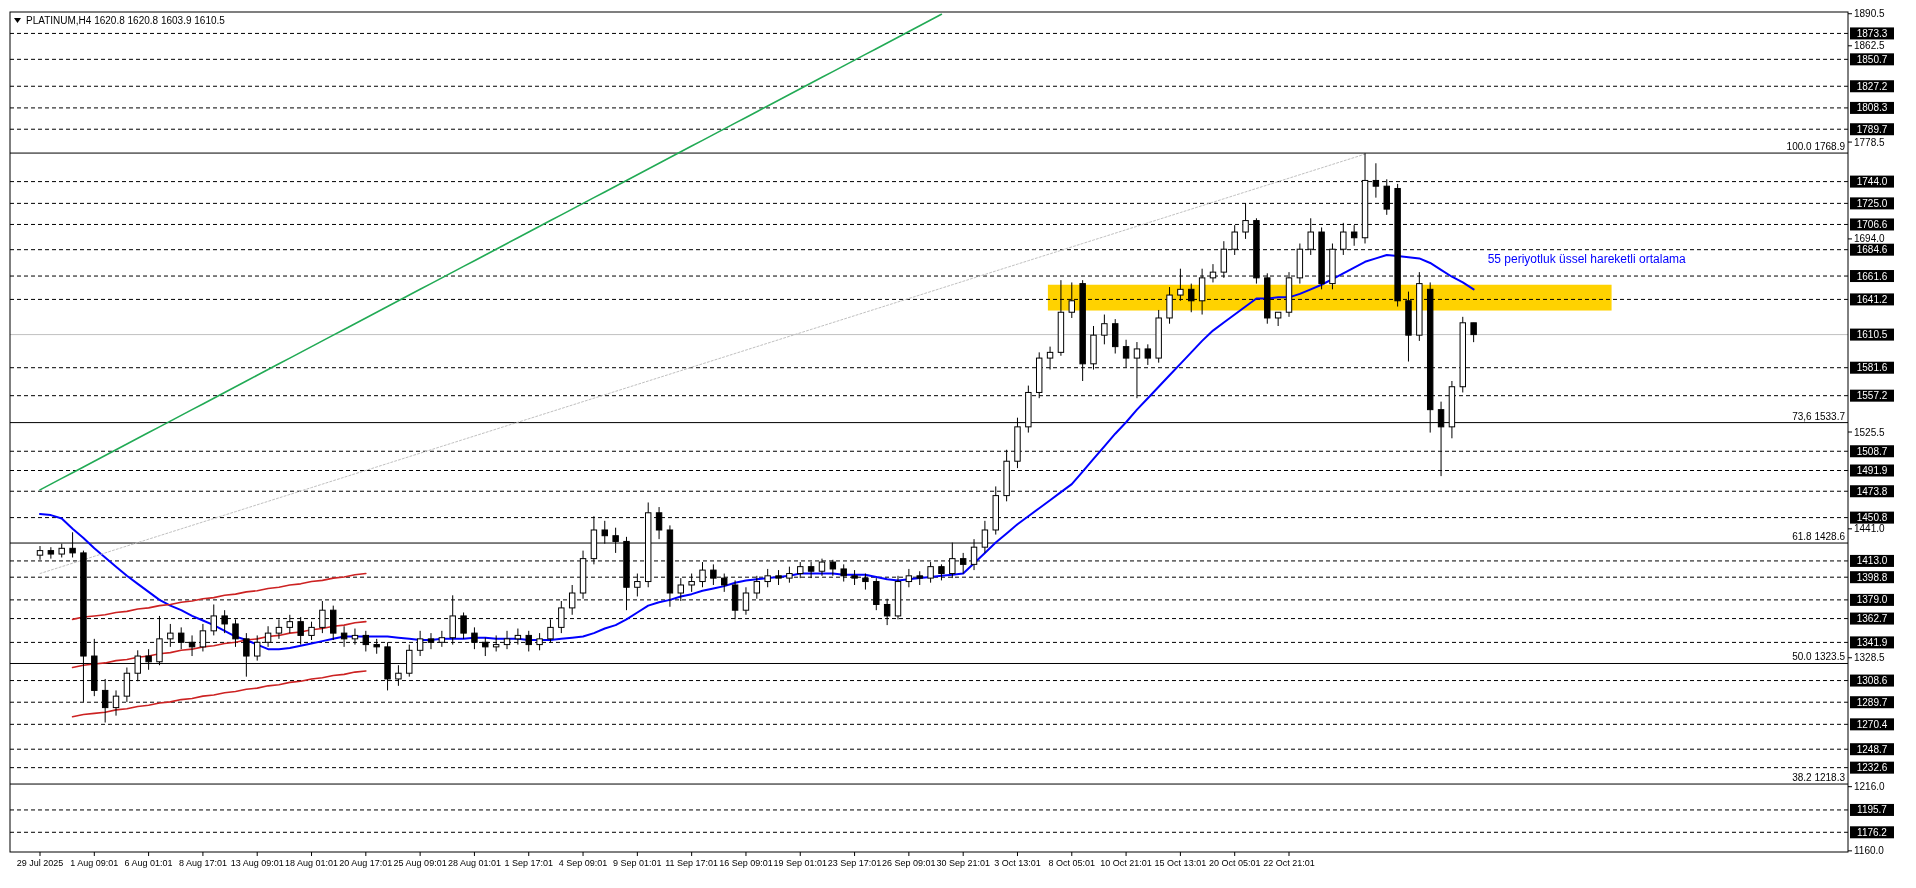 The width and height of the screenshot is (1916, 888). What do you see at coordinates (1819, 416) in the screenshot?
I see `ref-line-label: 73,6 1533.7` at bounding box center [1819, 416].